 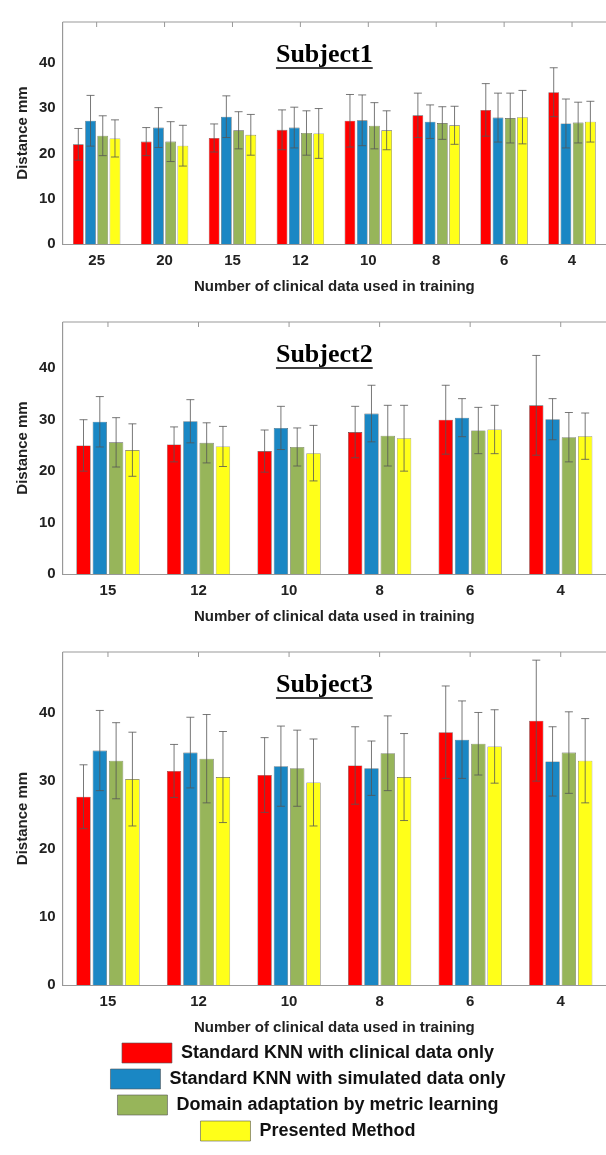 What do you see at coordinates (164, 260) in the screenshot?
I see `x-tick-label: 20` at bounding box center [164, 260].